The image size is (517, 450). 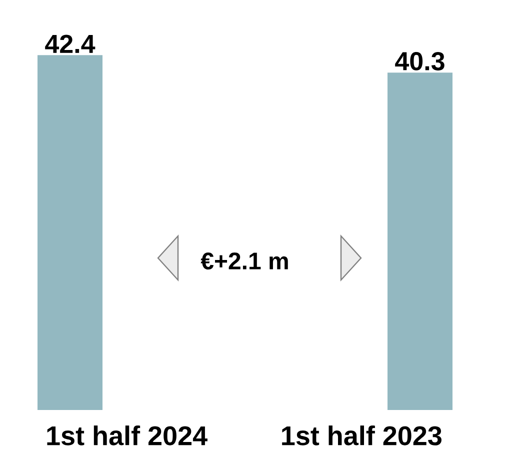 I want to click on data-label: 42.4, so click(x=70, y=43).